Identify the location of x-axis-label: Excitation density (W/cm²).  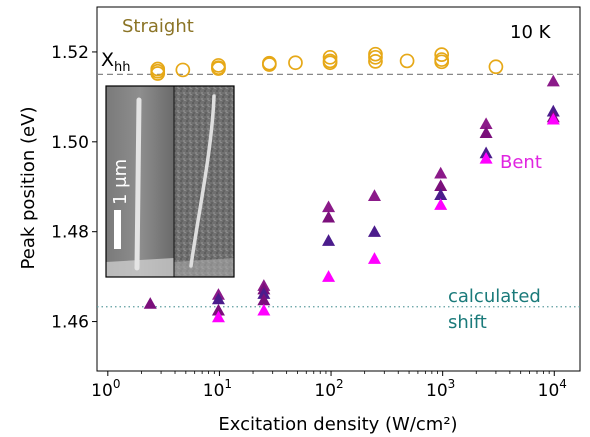
(337, 424).